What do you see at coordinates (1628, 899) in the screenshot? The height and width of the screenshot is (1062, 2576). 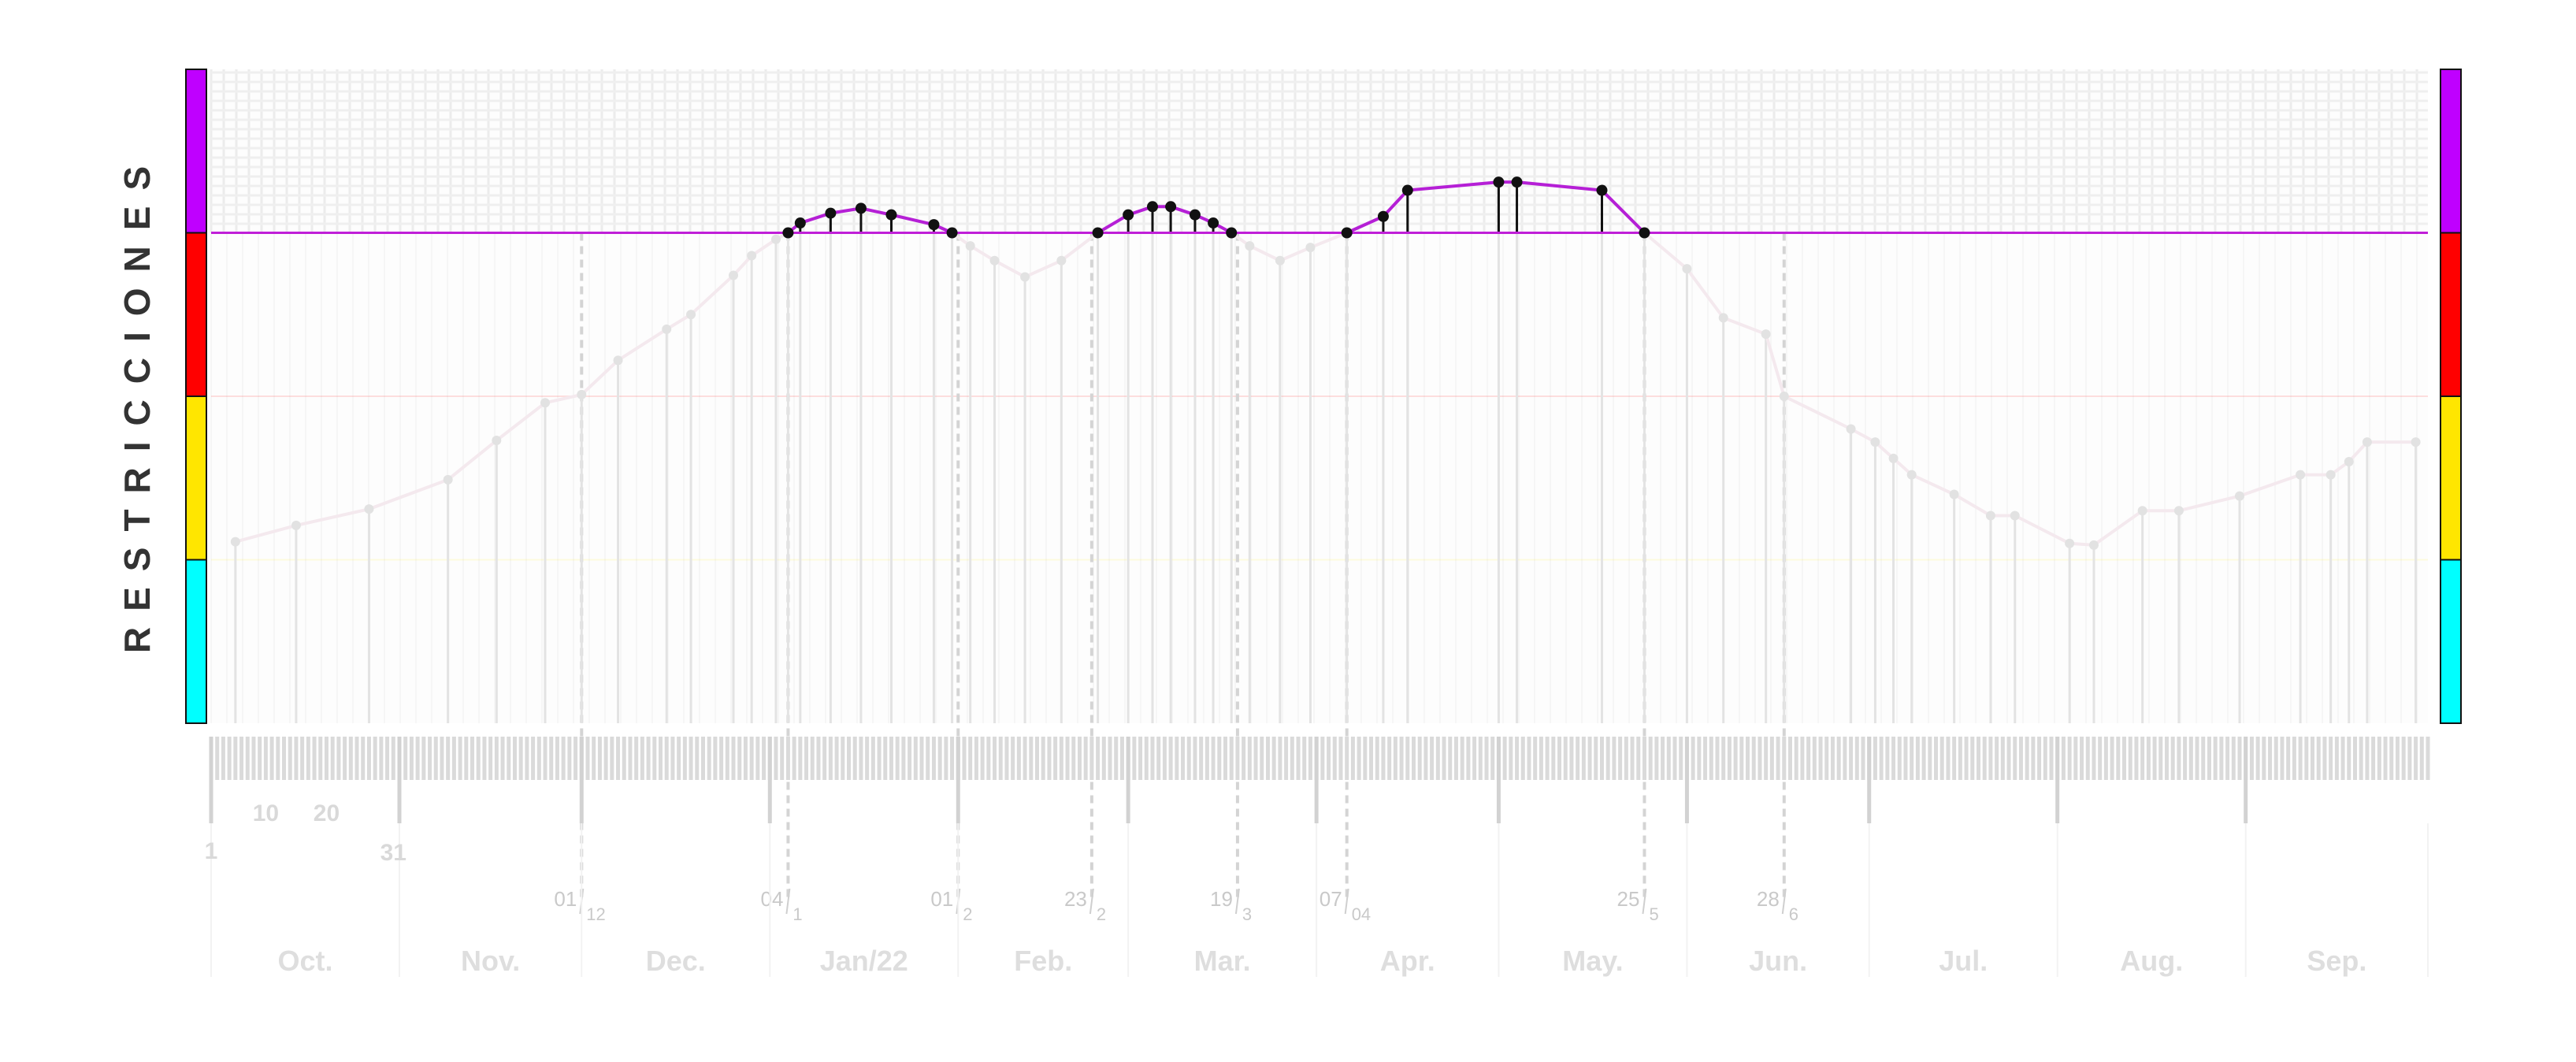 I see `date-marker-day: 25` at bounding box center [1628, 899].